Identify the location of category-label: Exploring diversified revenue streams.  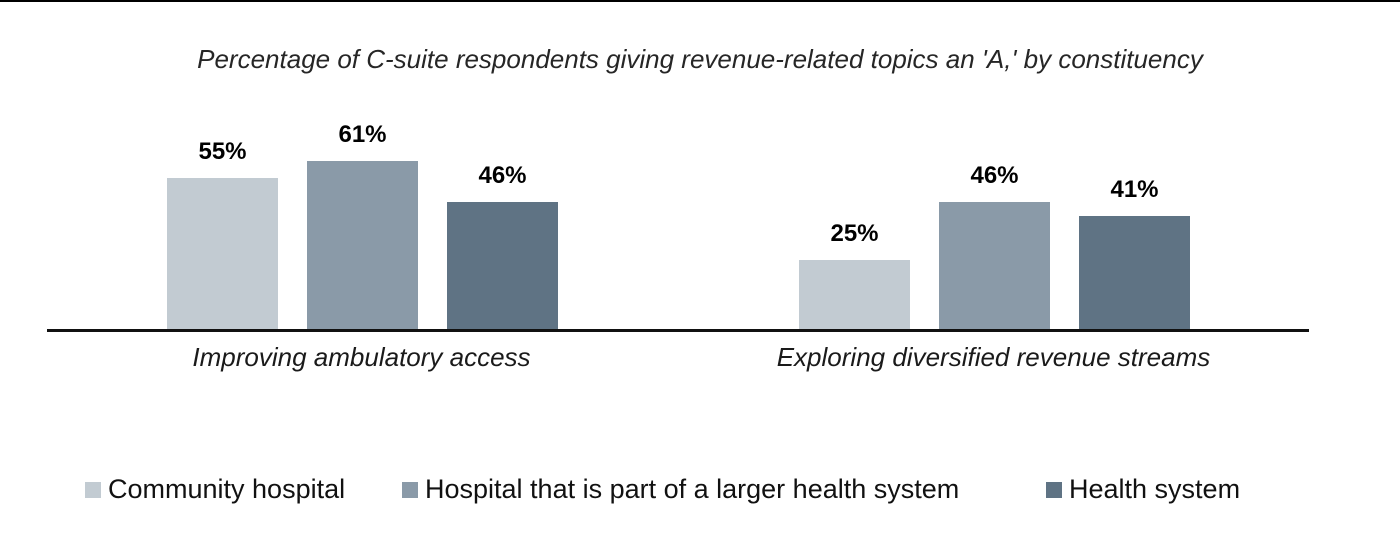
(993, 357).